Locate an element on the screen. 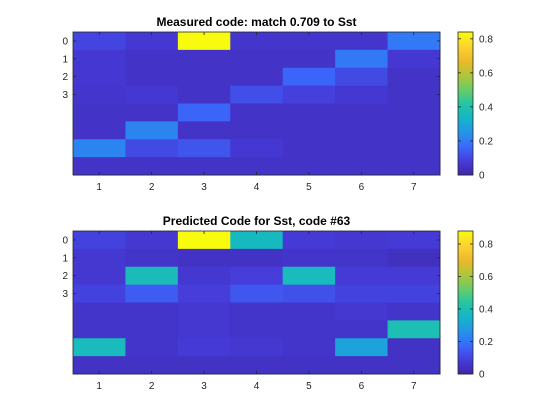  y-tick-label: 3 is located at coordinates (65, 294).